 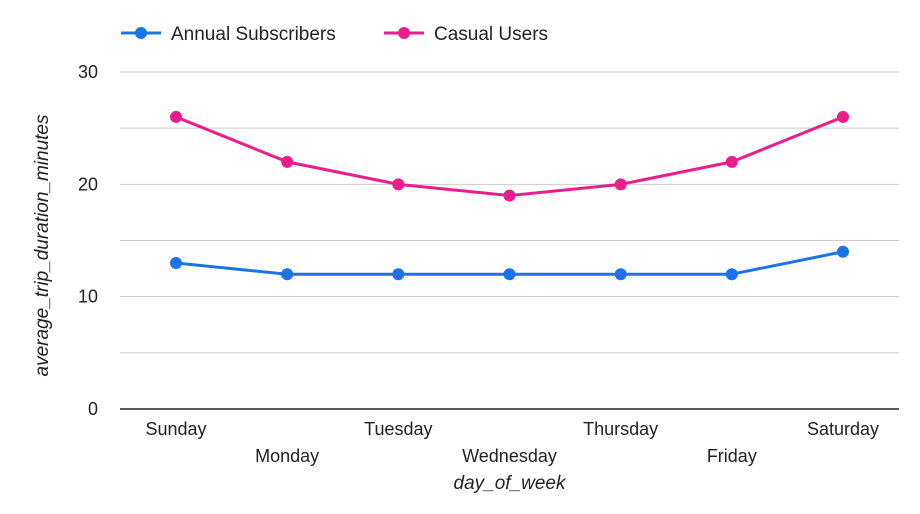 I want to click on y-tick-label: 30, so click(x=88, y=72).